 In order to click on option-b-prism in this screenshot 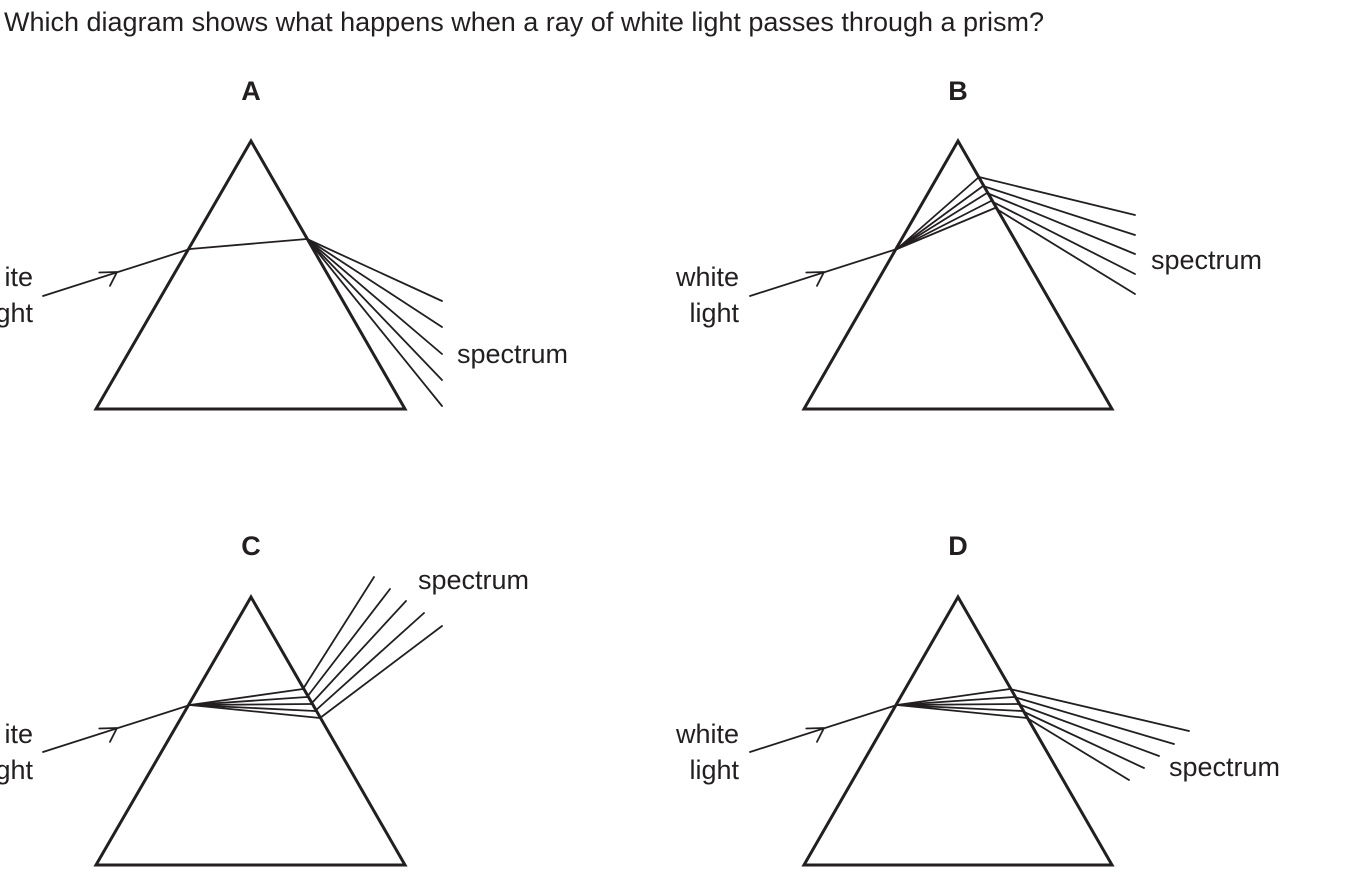, I will do `click(958, 274)`.